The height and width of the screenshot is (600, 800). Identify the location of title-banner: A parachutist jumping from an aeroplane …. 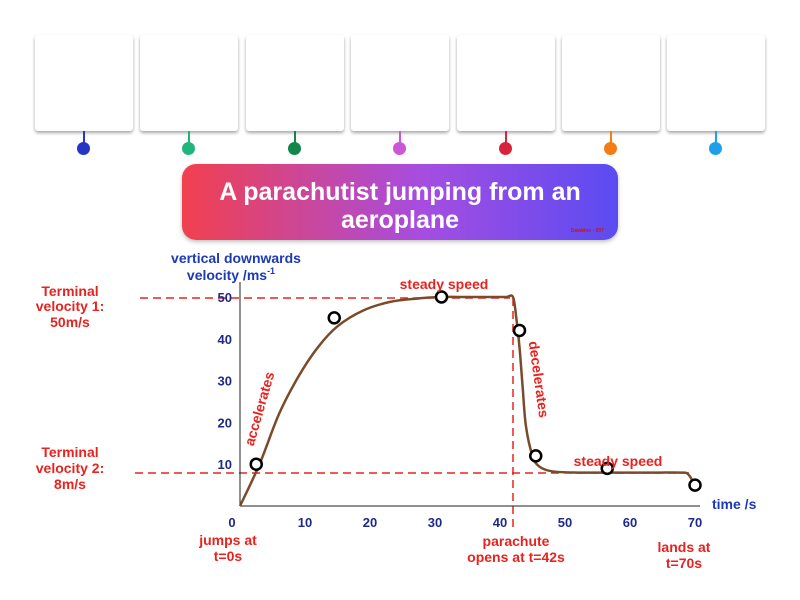
(400, 202).